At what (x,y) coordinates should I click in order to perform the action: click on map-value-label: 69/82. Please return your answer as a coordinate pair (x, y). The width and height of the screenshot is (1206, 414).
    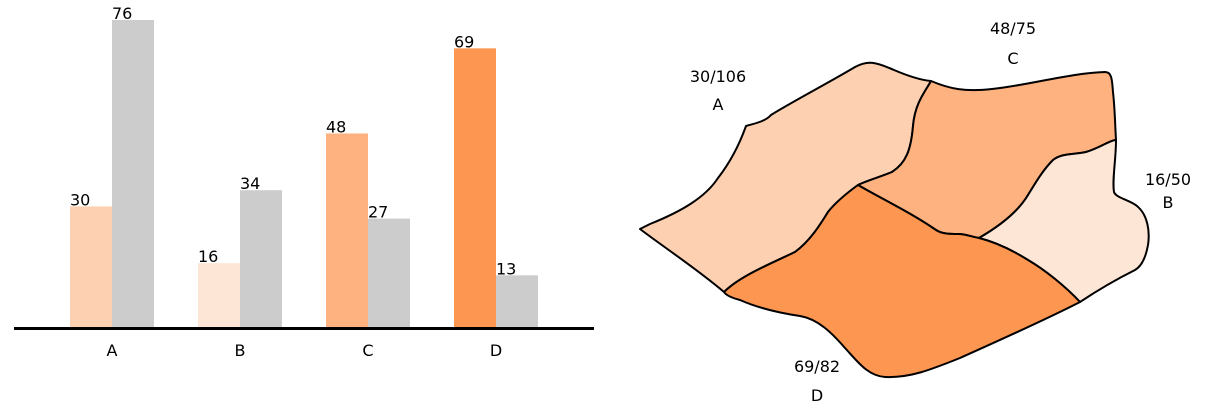
    Looking at the image, I should click on (817, 366).